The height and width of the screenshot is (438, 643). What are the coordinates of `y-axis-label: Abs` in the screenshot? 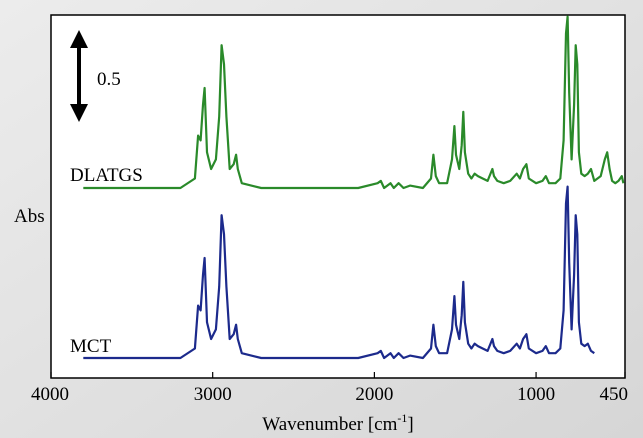 It's located at (29, 216).